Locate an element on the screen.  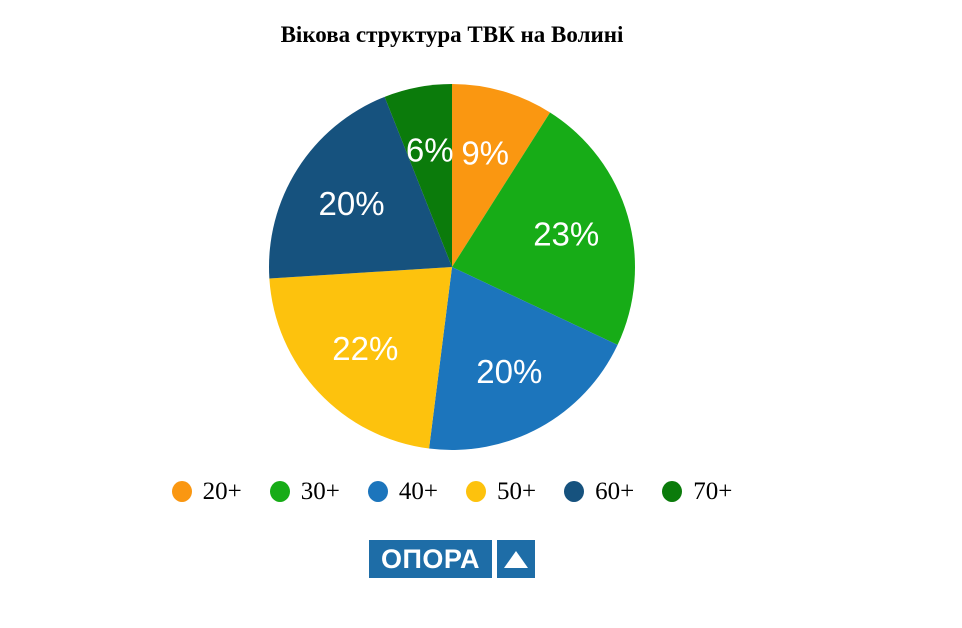
pie-slice-label: 6% is located at coordinates (430, 150).